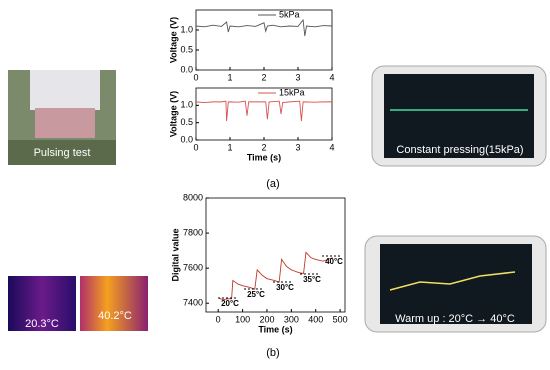 The width and height of the screenshot is (550, 370). Describe the element at coordinates (455, 284) in the screenshot. I see `phone-b` at that location.